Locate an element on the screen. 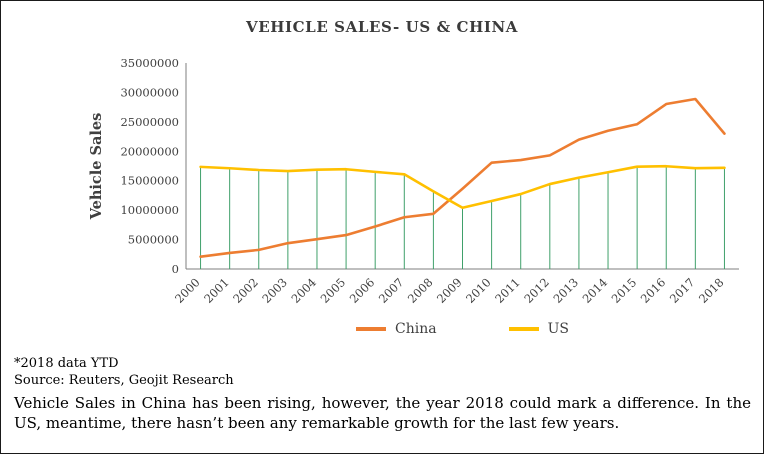 This screenshot has height=454, width=764. y-tick-label: 20000000 is located at coordinates (149, 151).